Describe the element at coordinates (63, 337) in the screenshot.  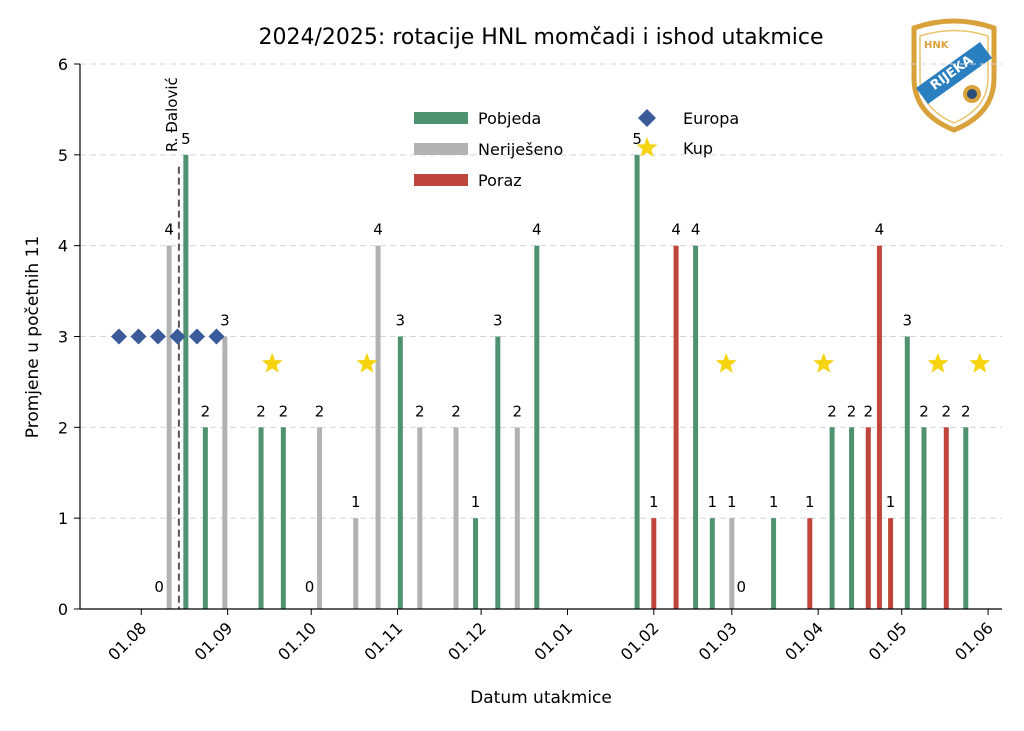
I see `y-tick-label: 3` at that location.